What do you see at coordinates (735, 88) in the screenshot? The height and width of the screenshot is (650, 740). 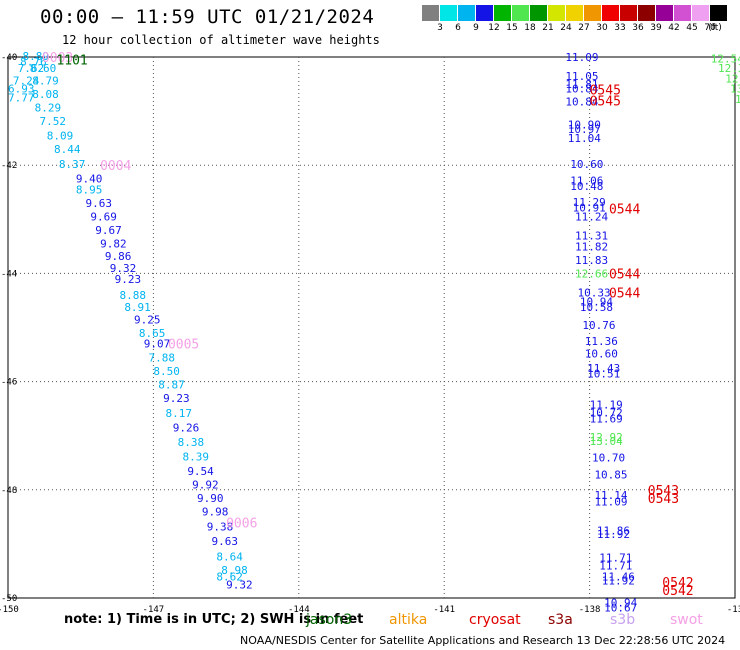 I see `data-label-4-3: 13.29` at bounding box center [735, 88].